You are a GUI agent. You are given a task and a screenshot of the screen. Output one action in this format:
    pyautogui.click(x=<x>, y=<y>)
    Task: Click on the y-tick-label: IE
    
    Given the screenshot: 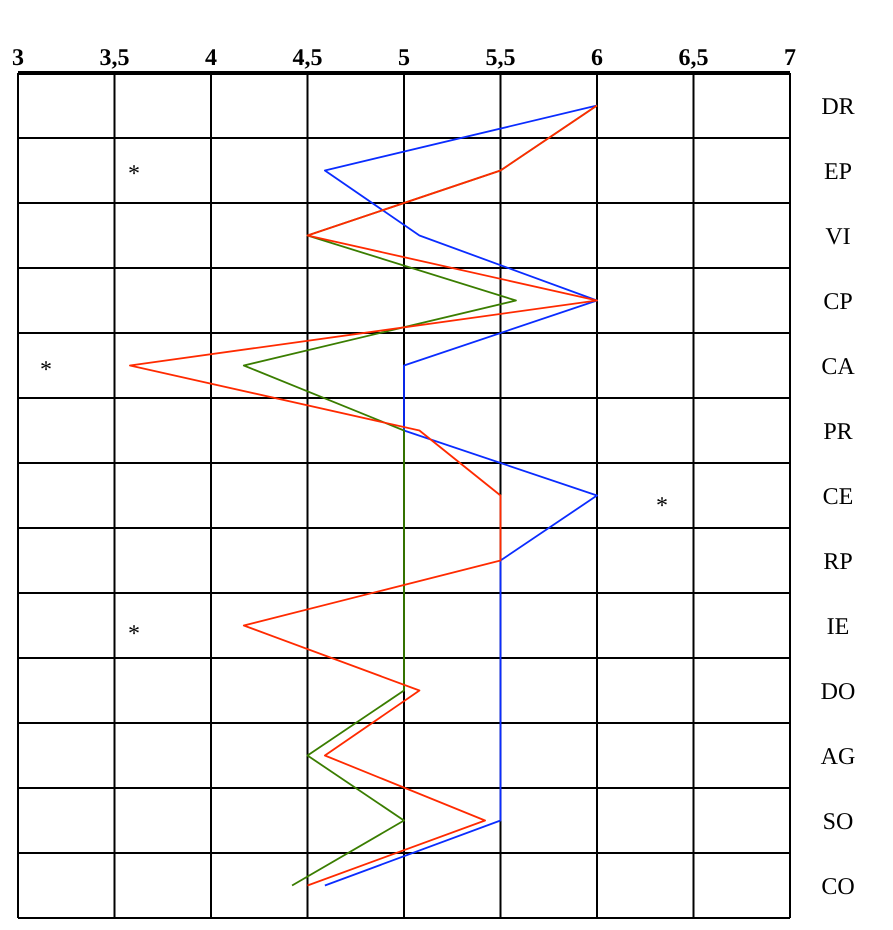 What is the action you would take?
    pyautogui.click(x=838, y=627)
    